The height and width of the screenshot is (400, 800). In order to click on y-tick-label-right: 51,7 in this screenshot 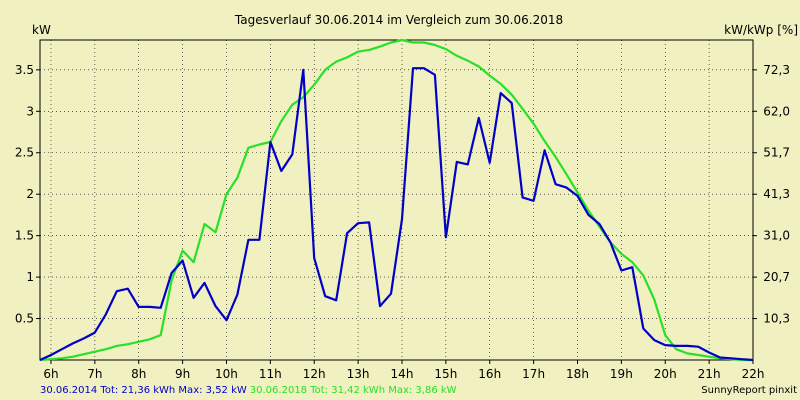, I will do `click(776, 153)`.